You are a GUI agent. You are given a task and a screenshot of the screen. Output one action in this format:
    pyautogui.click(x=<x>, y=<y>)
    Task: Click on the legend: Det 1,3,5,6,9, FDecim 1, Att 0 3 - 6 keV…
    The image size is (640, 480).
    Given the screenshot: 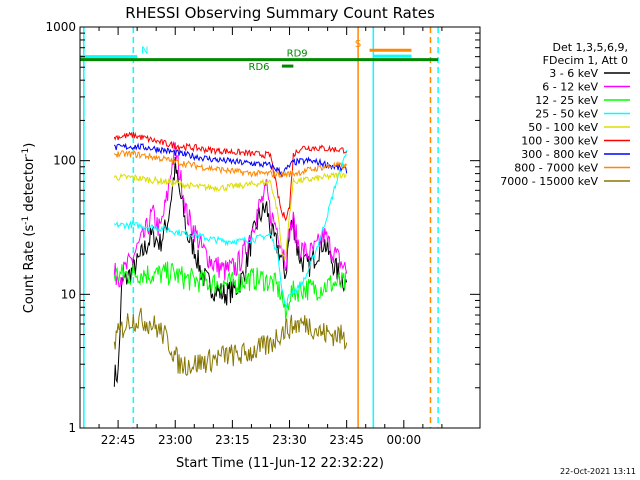 What is the action you would take?
    pyautogui.click(x=565, y=114)
    